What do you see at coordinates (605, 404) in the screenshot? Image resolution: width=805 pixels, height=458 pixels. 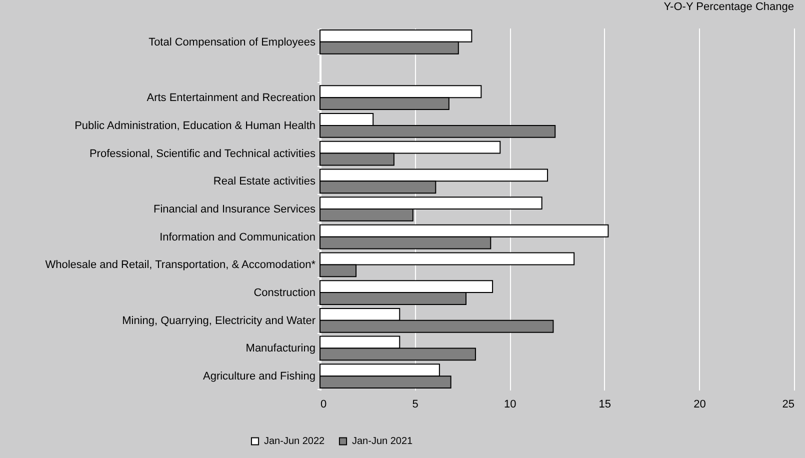 I see `x-tick-label: 15` at bounding box center [605, 404].